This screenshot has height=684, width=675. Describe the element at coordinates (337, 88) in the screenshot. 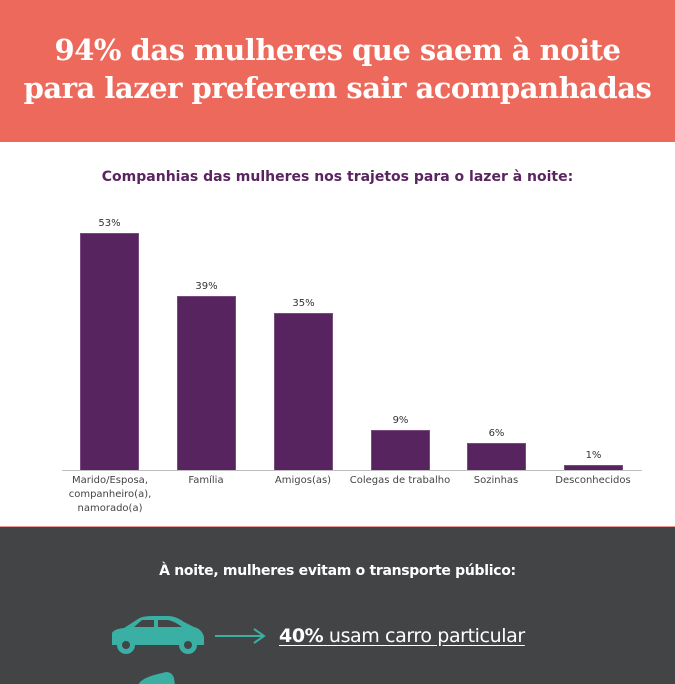

I see `title-line-2: para lazer preferem sair acompanhadas` at that location.